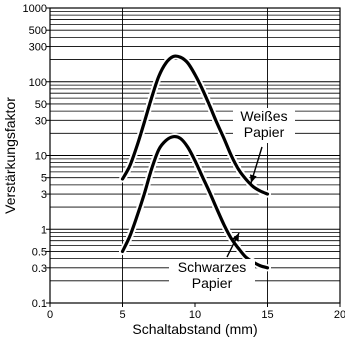  I want to click on y-axis: 0.1 0.3 0.5 1 3 5 10 30 50 100 300 500 1000, so click(36, 156).